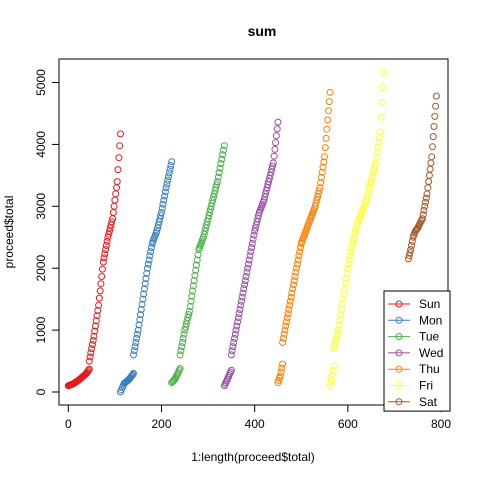  I want to click on x-tick-label-600: 600, so click(348, 424).